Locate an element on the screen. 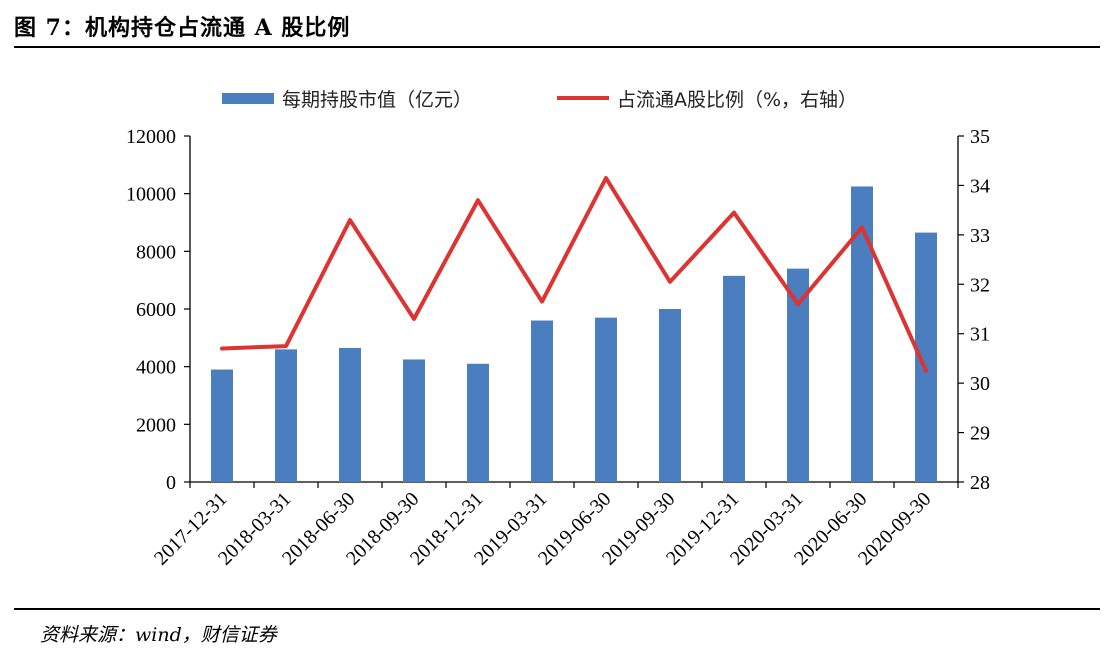 This screenshot has width=1114, height=656. y-right-tick-label: 32 is located at coordinates (980, 285).